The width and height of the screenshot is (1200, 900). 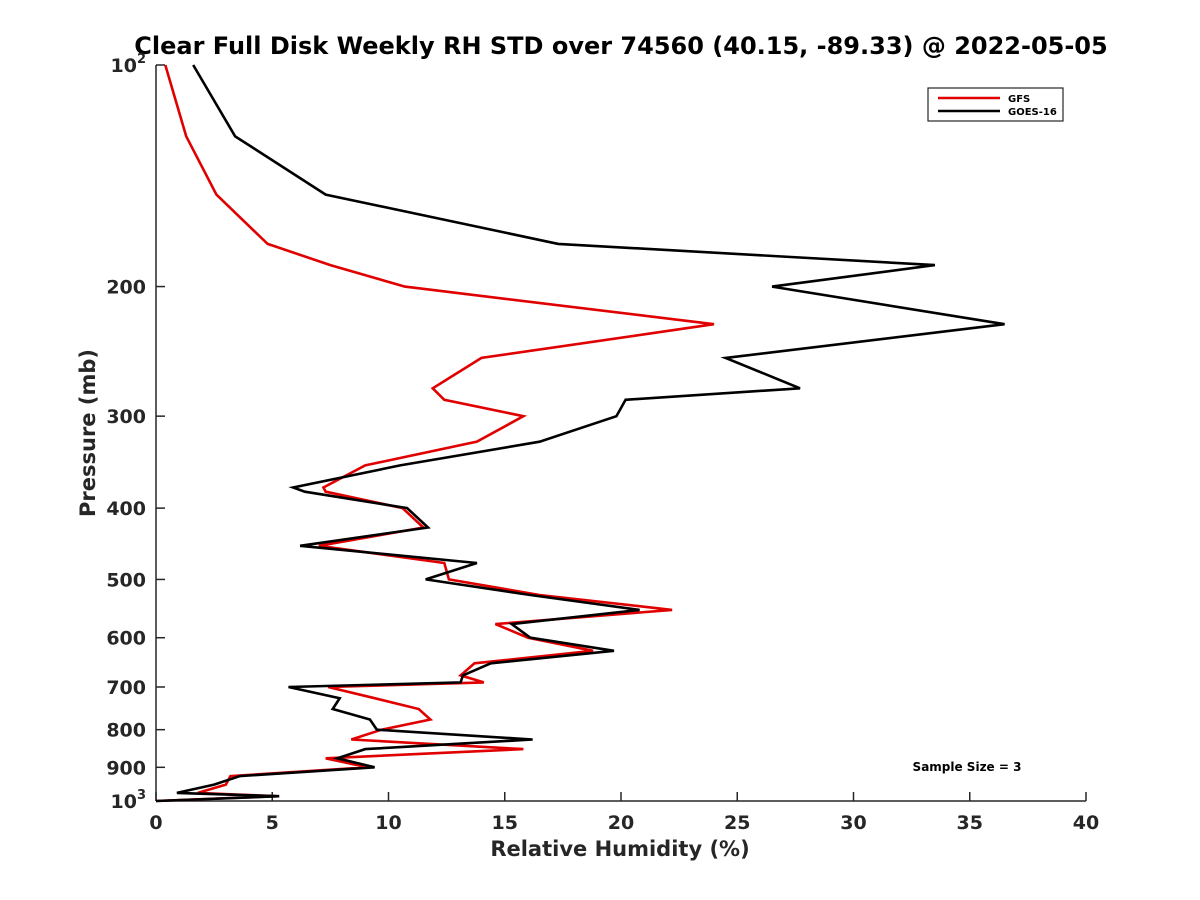 I want to click on x-tick-label: 10, so click(x=388, y=823).